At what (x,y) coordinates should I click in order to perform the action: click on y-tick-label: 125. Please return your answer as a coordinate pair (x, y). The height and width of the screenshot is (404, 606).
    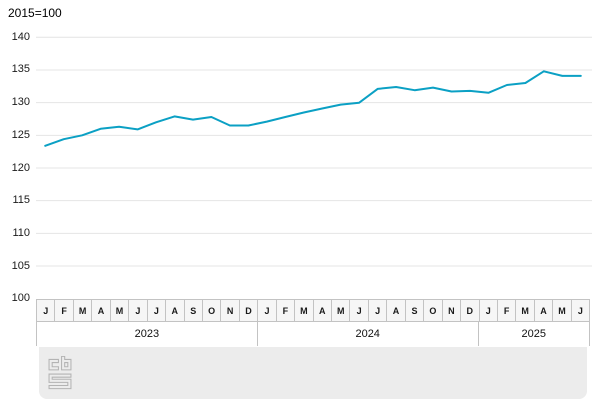
    Looking at the image, I should click on (20, 134).